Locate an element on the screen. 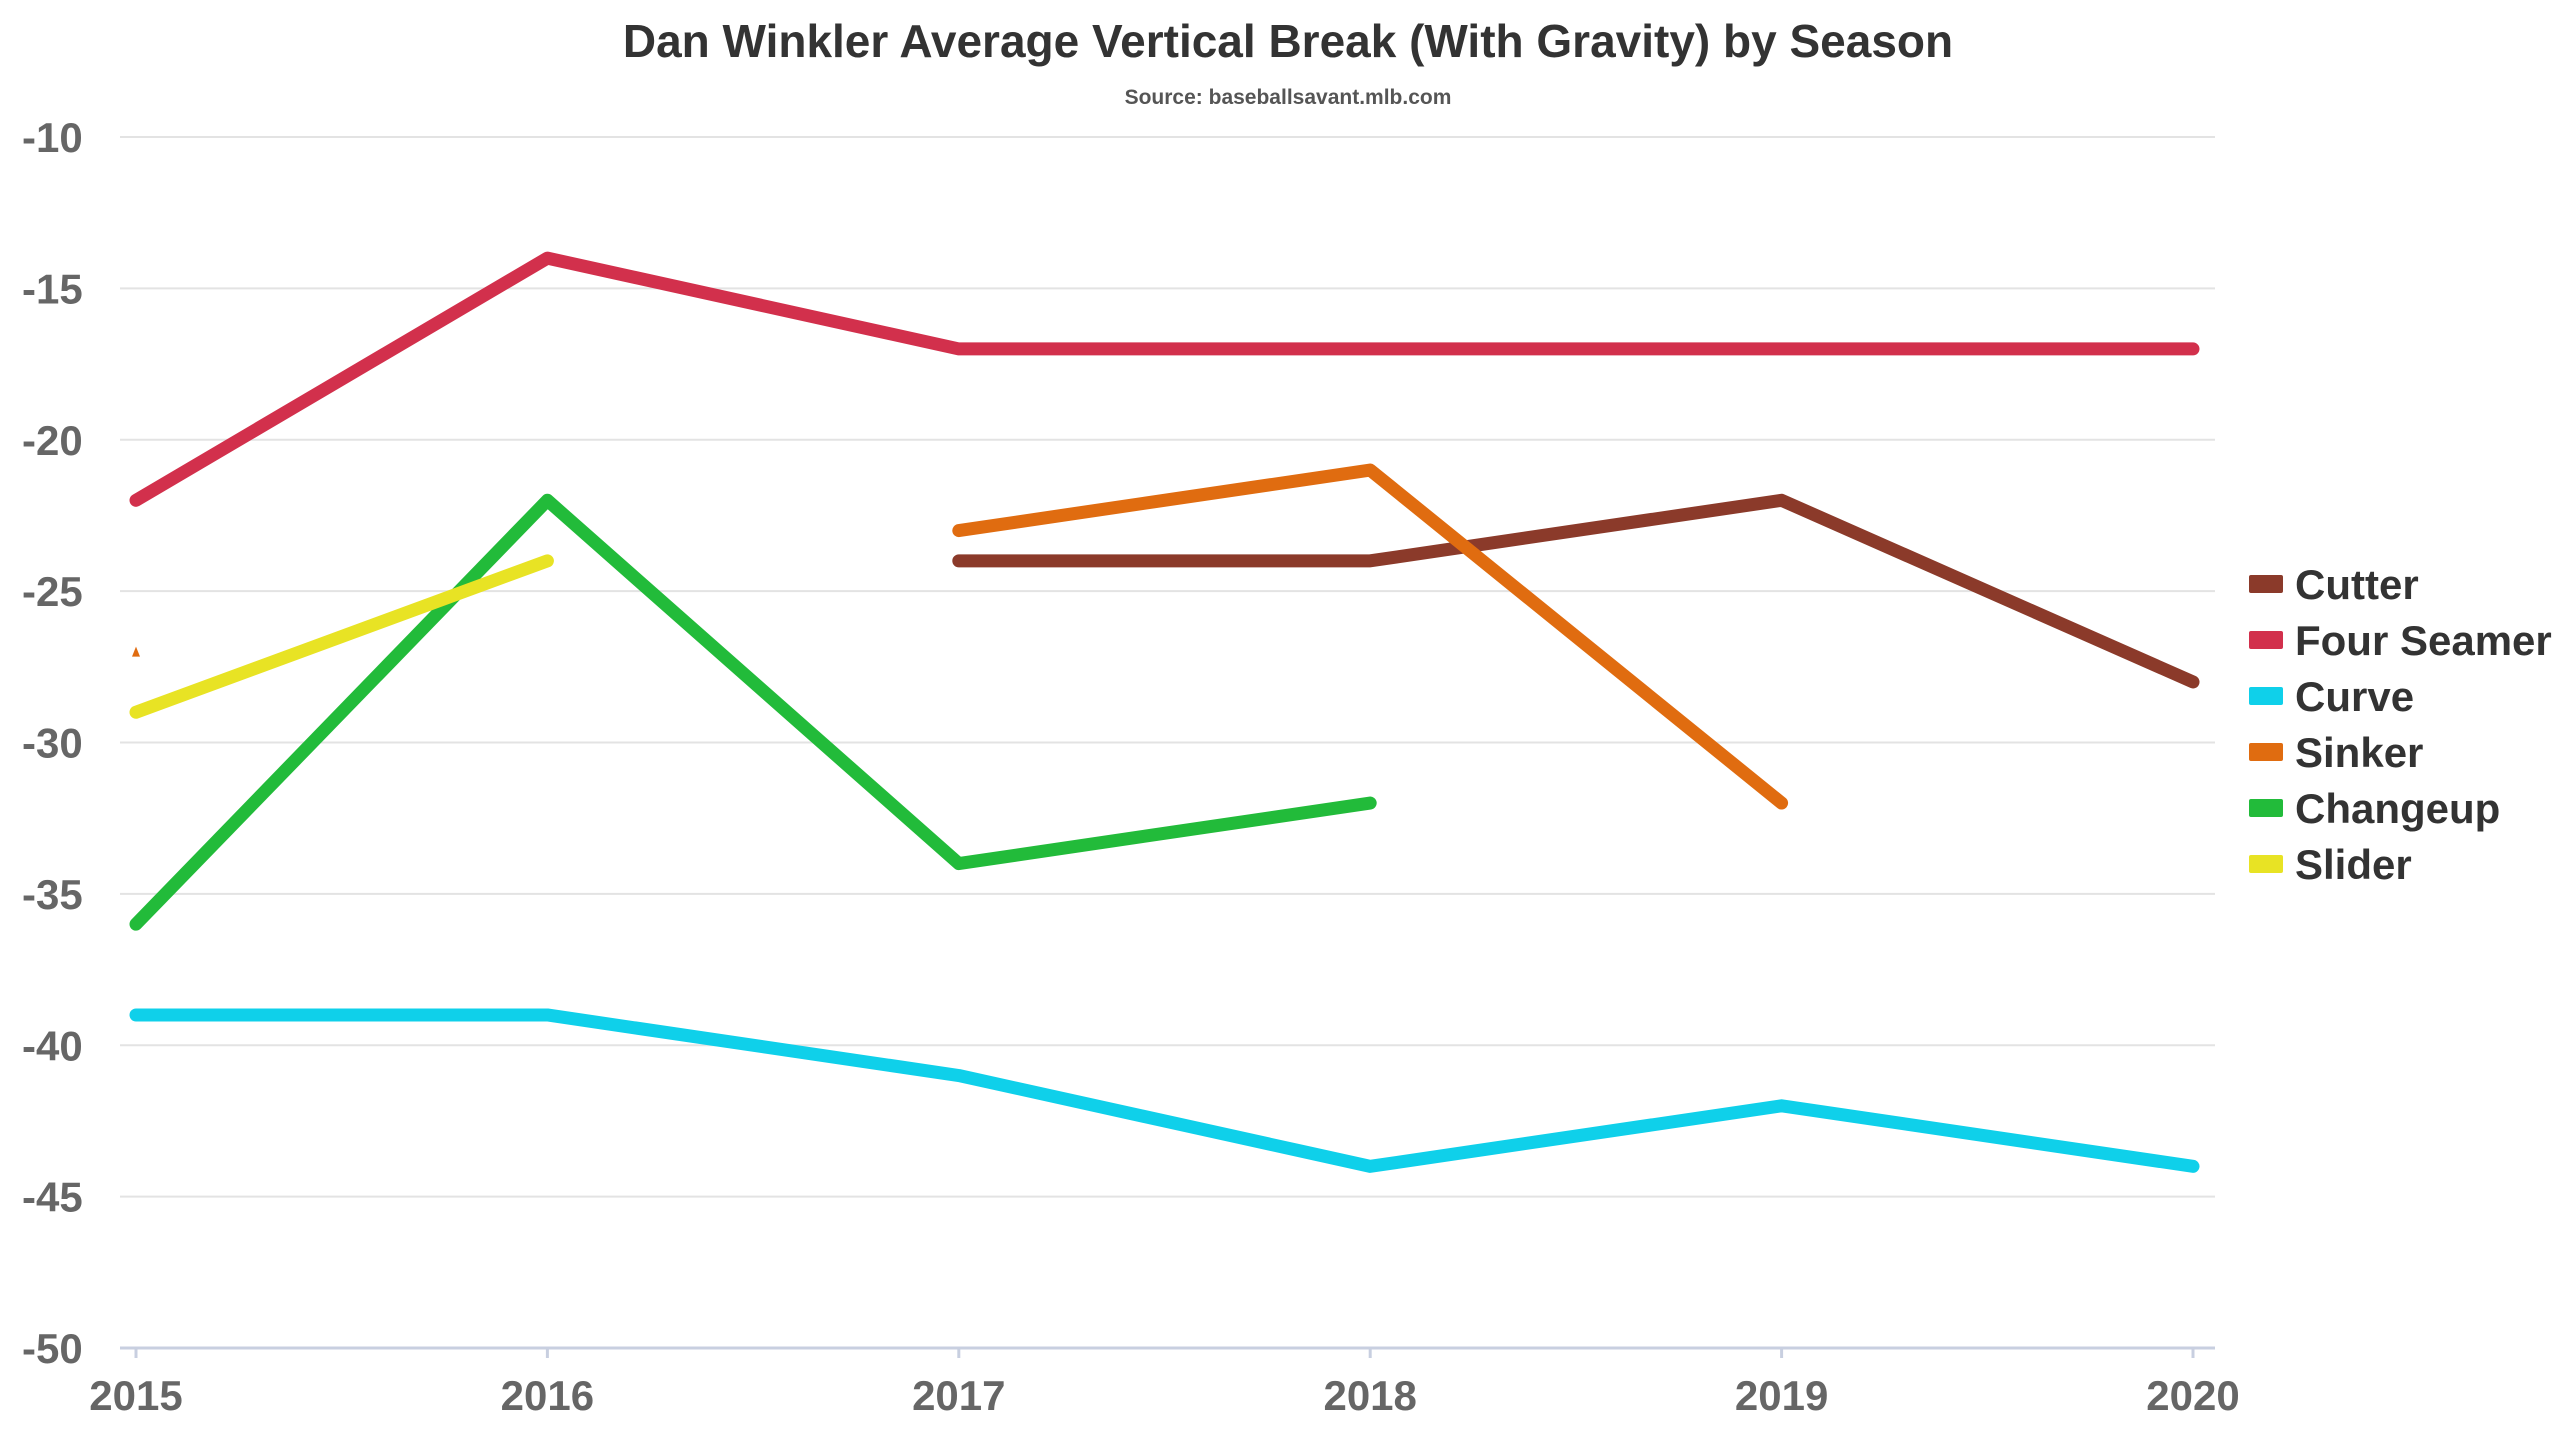 The image size is (2560, 1440). x-tick-label: 2020 is located at coordinates (2192, 1395).